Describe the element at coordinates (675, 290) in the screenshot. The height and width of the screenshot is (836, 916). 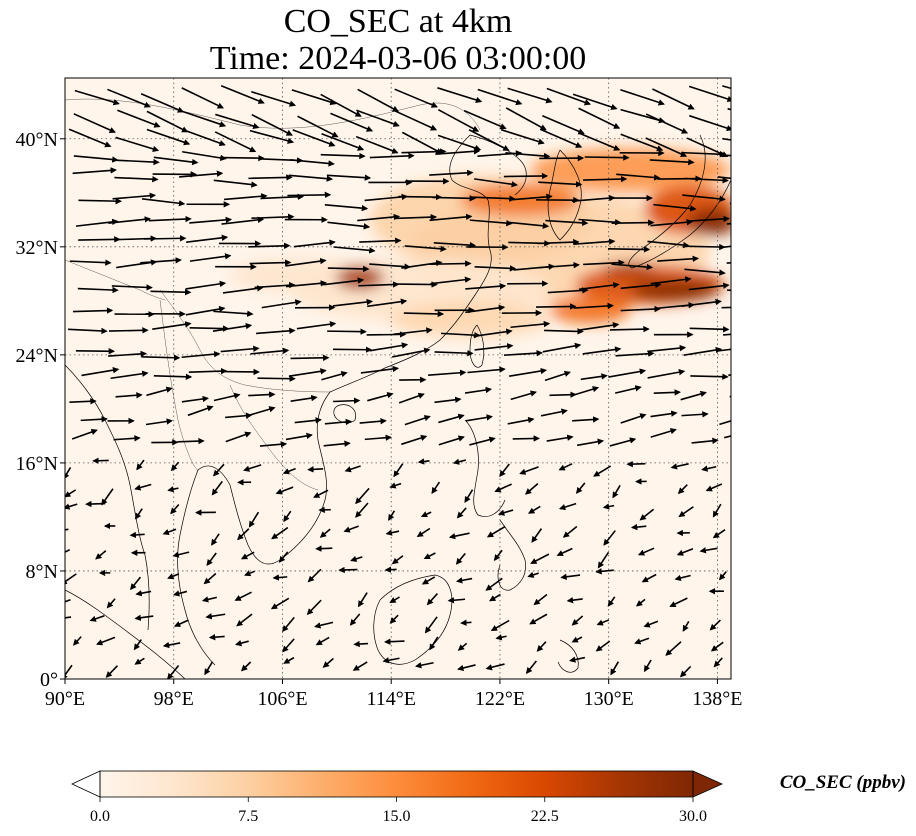
I see `plume-region-pacific-core` at that location.